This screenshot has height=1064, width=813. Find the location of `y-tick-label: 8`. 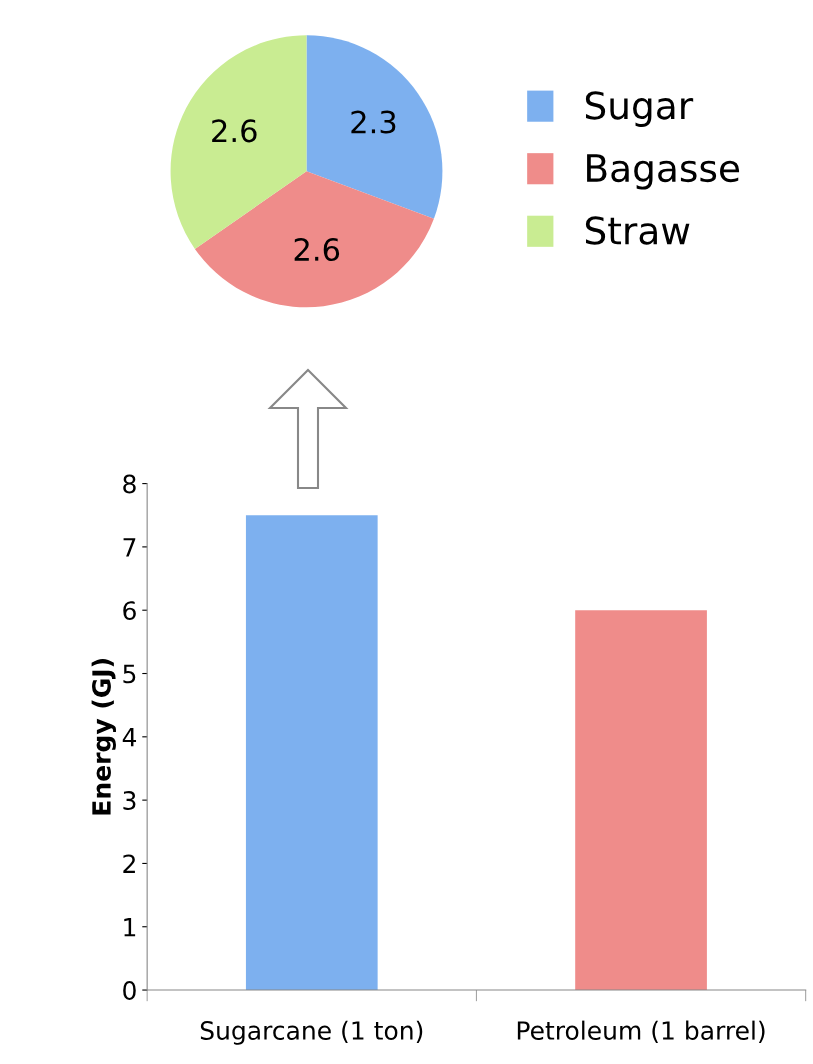

y-tick-label: 8 is located at coordinates (129, 484).